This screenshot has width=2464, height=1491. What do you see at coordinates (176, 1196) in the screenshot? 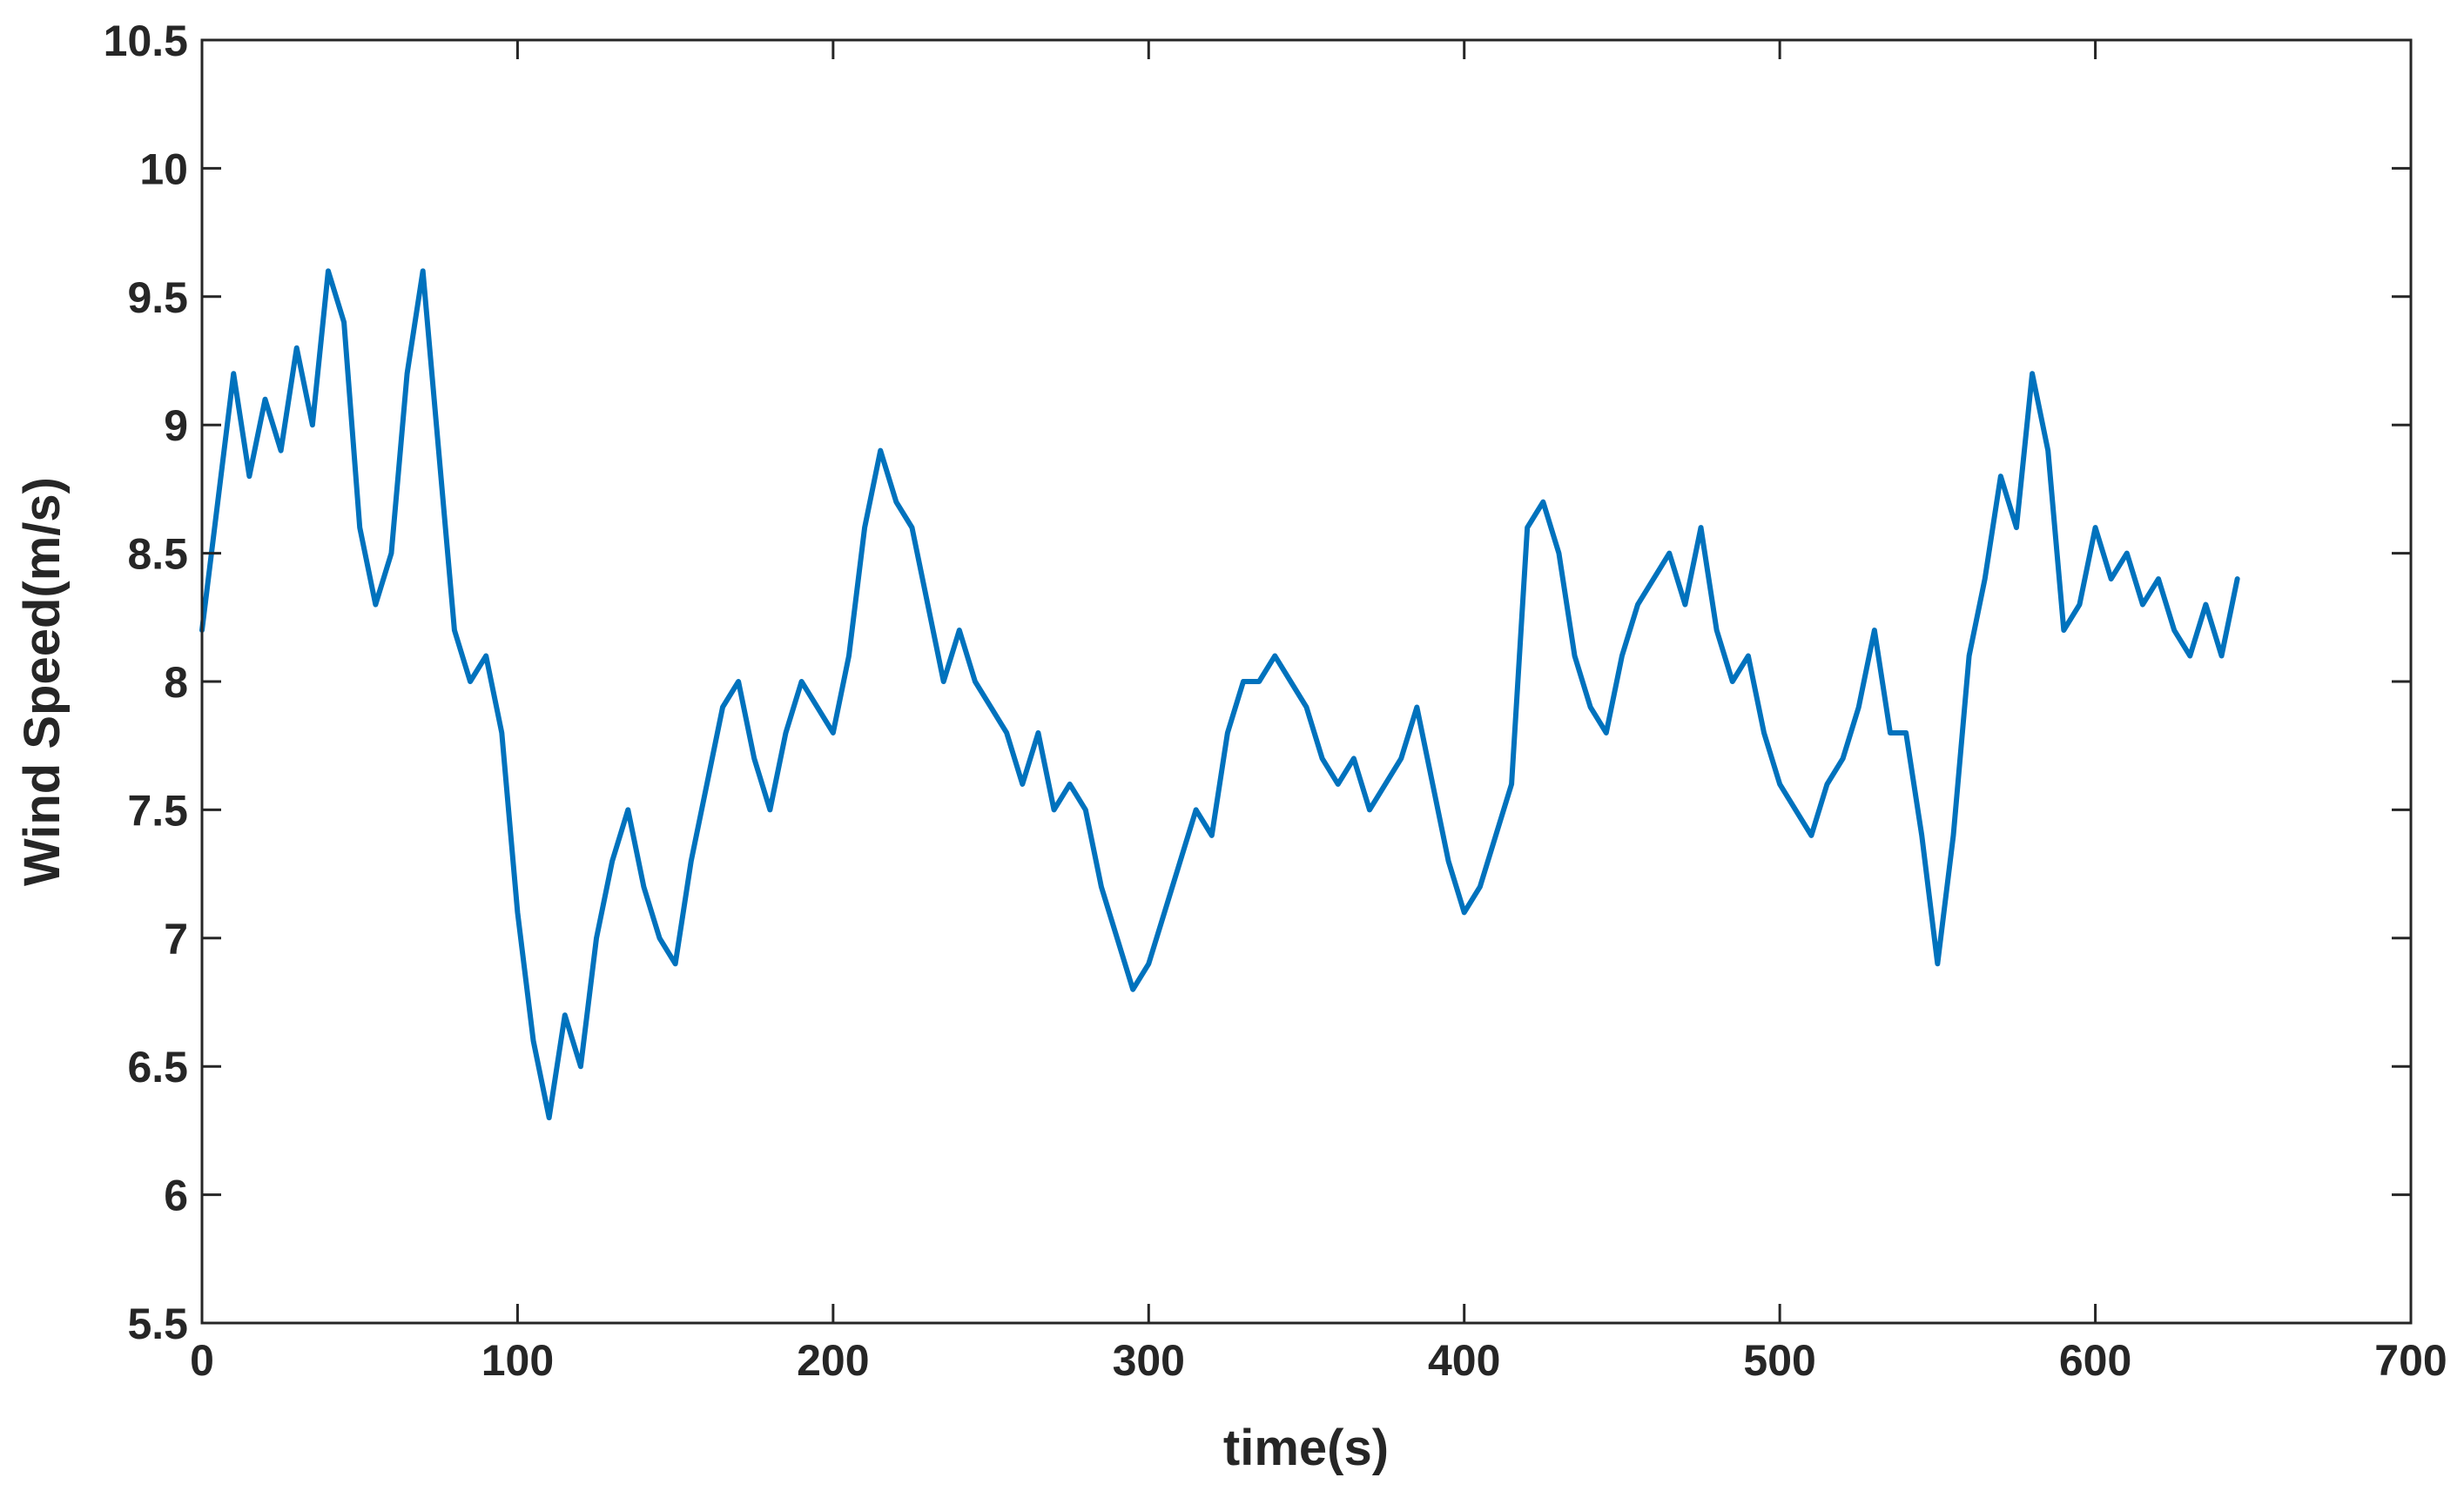
I see `y-tick-label: 6` at bounding box center [176, 1196].